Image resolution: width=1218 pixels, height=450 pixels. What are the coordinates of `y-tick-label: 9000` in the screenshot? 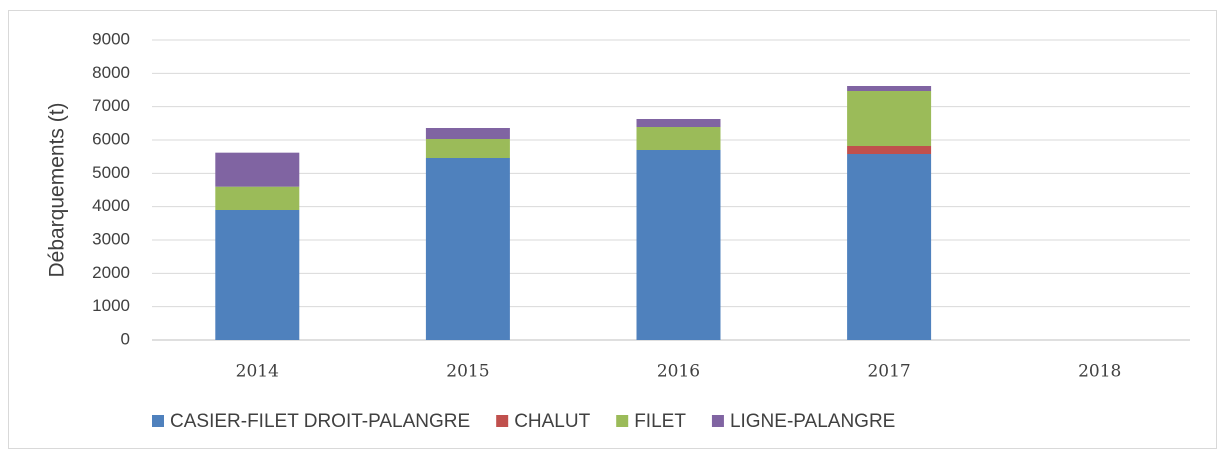 It's located at (111, 38).